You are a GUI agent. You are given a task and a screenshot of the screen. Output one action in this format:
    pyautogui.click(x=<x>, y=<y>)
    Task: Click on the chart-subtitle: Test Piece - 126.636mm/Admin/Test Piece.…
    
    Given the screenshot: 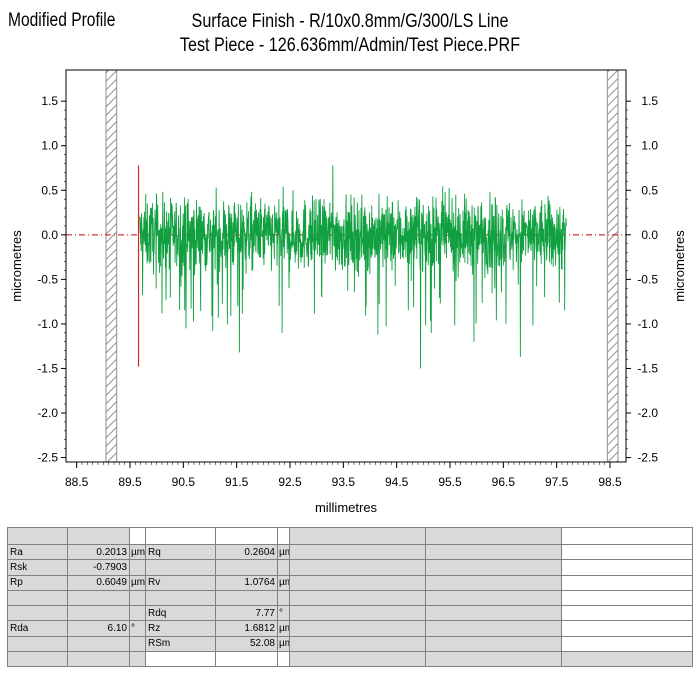 What is the action you would take?
    pyautogui.click(x=350, y=45)
    